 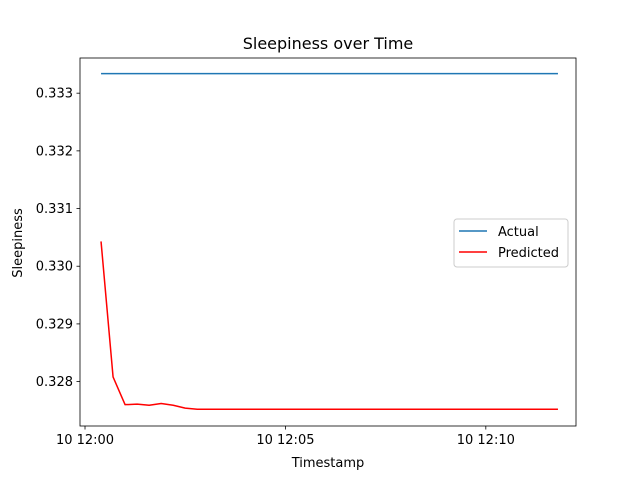 What do you see at coordinates (54, 151) in the screenshot?
I see `y-tick-label: 0.332` at bounding box center [54, 151].